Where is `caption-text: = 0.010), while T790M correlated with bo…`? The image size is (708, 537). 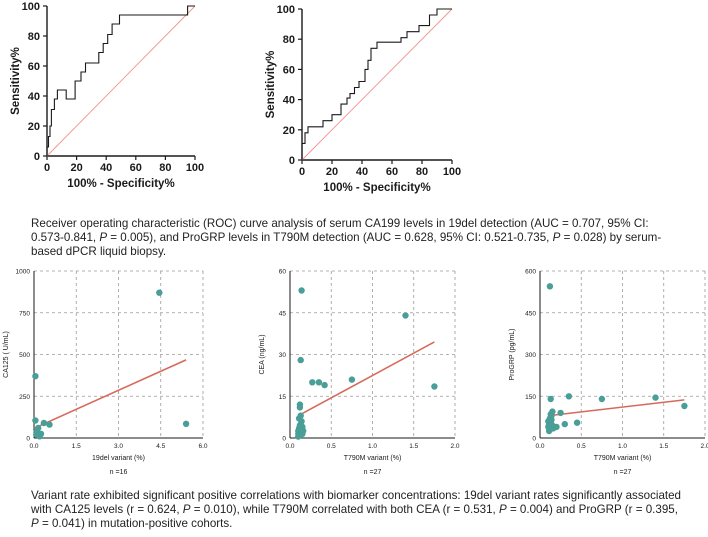
caption-text: = 0.010), while T790M correlated with bo… is located at coordinates (344, 510).